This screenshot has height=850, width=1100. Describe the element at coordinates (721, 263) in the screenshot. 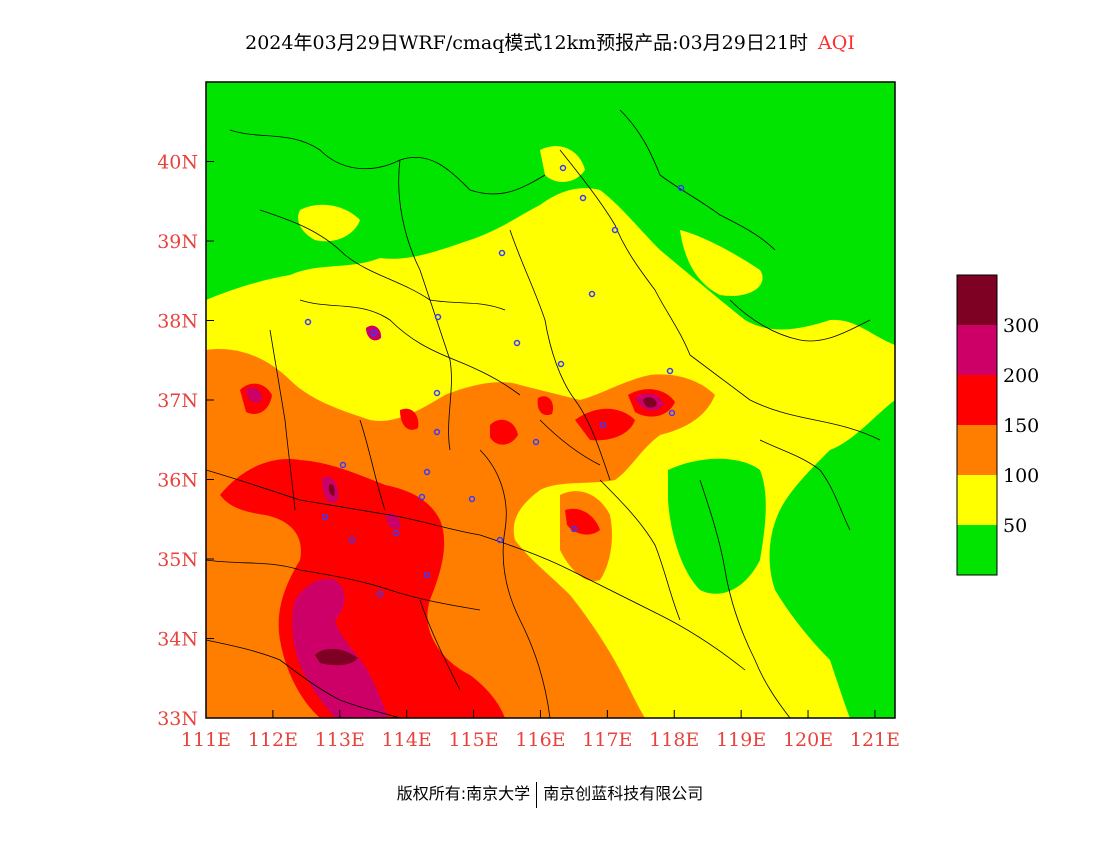

I see `aqi-moderate-region-north` at that location.